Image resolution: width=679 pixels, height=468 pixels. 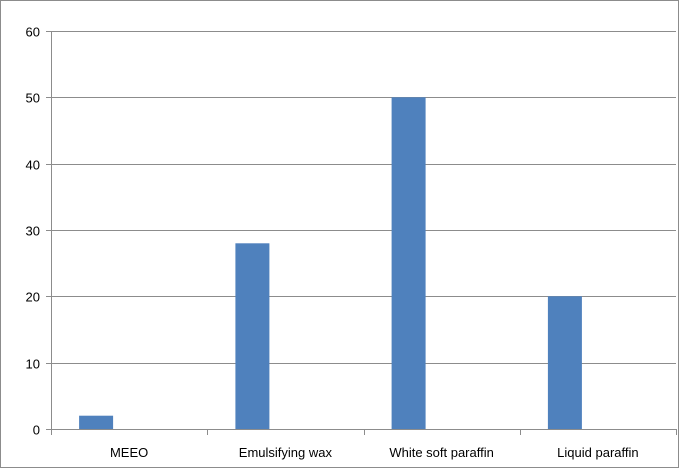 I want to click on bar-white-soft-paraffin, so click(x=408, y=263).